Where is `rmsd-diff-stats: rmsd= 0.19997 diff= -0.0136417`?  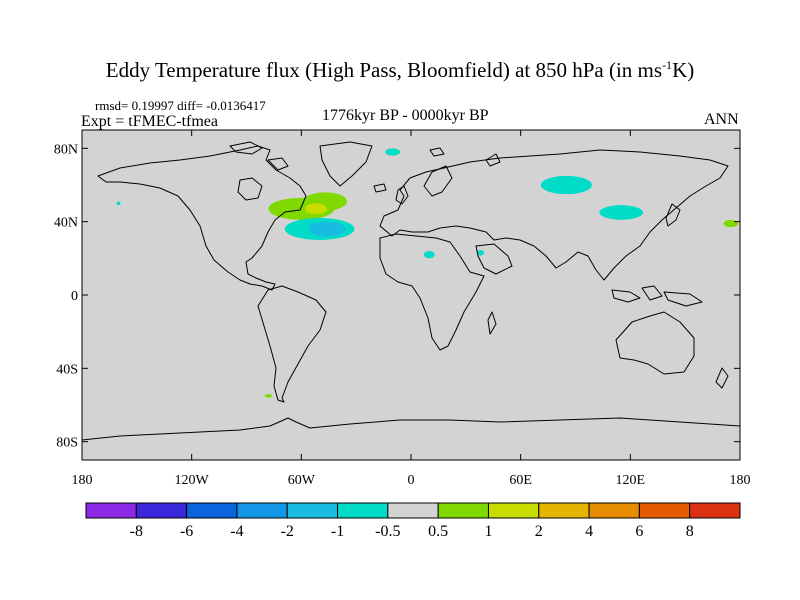
rmsd-diff-stats: rmsd= 0.19997 diff= -0.0136417 is located at coordinates (180, 105).